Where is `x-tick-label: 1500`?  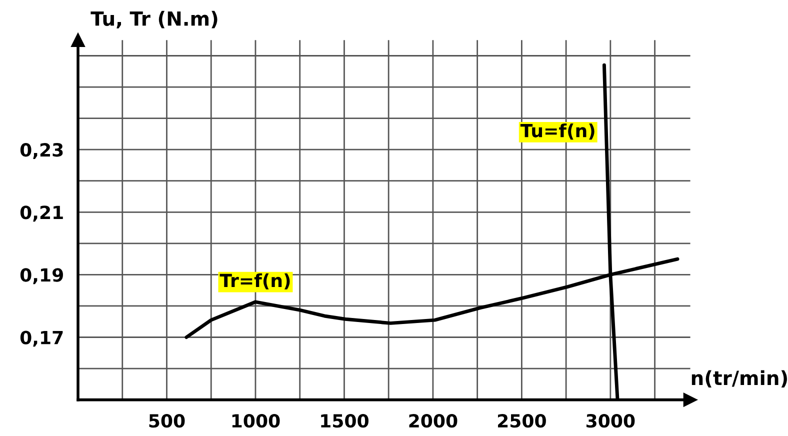 x-tick-label: 1500 is located at coordinates (344, 421).